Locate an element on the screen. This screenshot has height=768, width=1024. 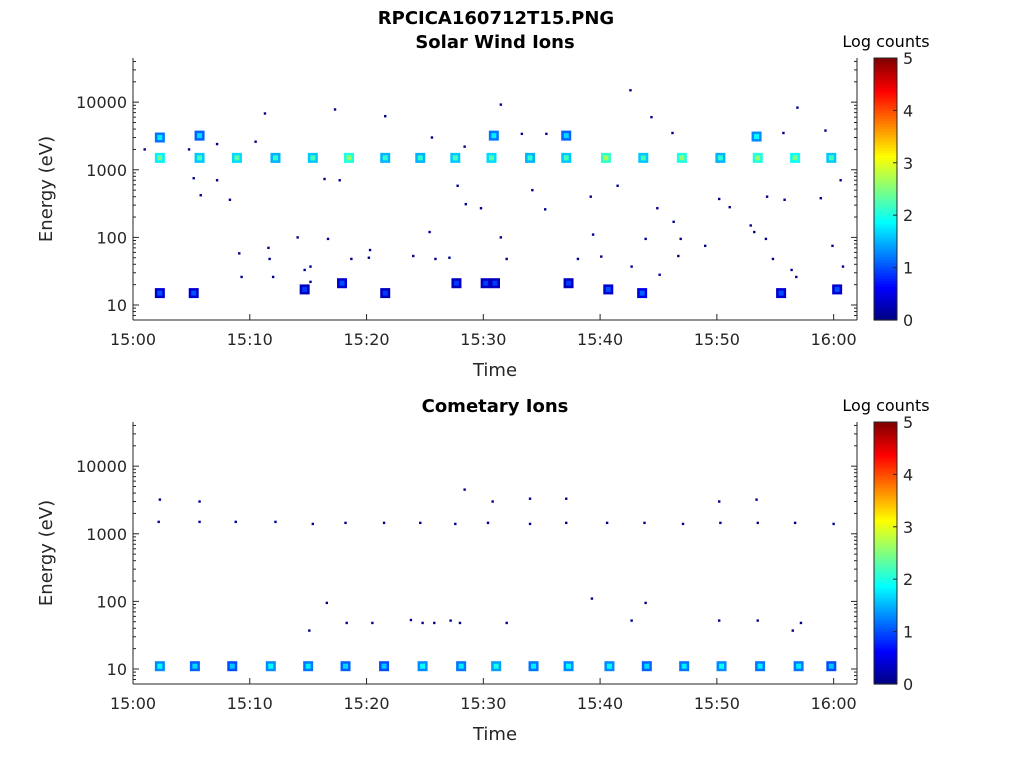
panel-title: Solar Wind Ions is located at coordinates (494, 42).